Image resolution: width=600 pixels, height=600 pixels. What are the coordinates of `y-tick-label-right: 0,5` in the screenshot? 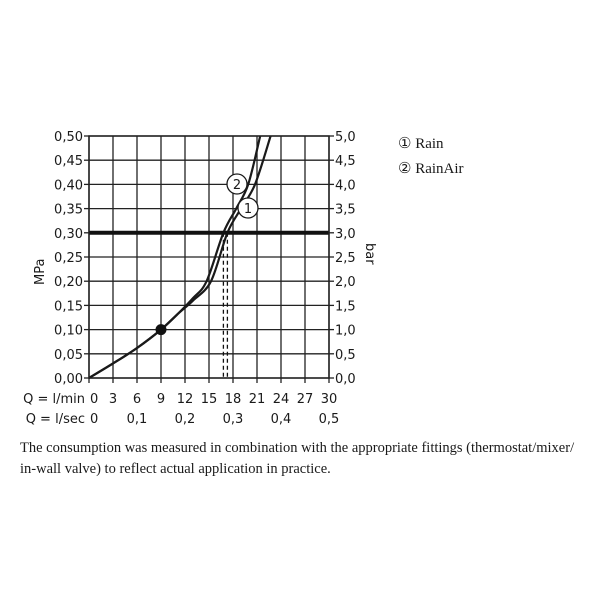 It's located at (345, 355).